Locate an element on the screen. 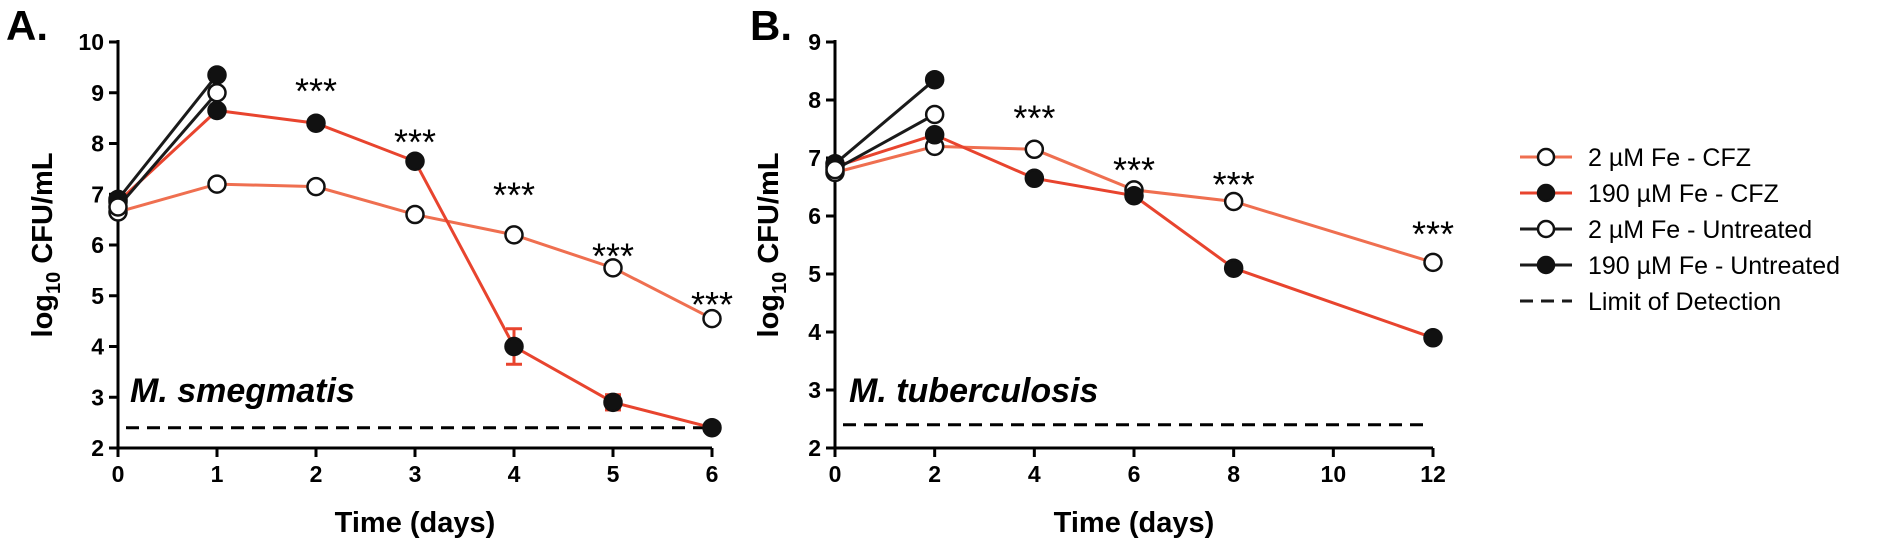 Image resolution: width=1902 pixels, height=545 pixels. panel-label: A. is located at coordinates (27, 25).